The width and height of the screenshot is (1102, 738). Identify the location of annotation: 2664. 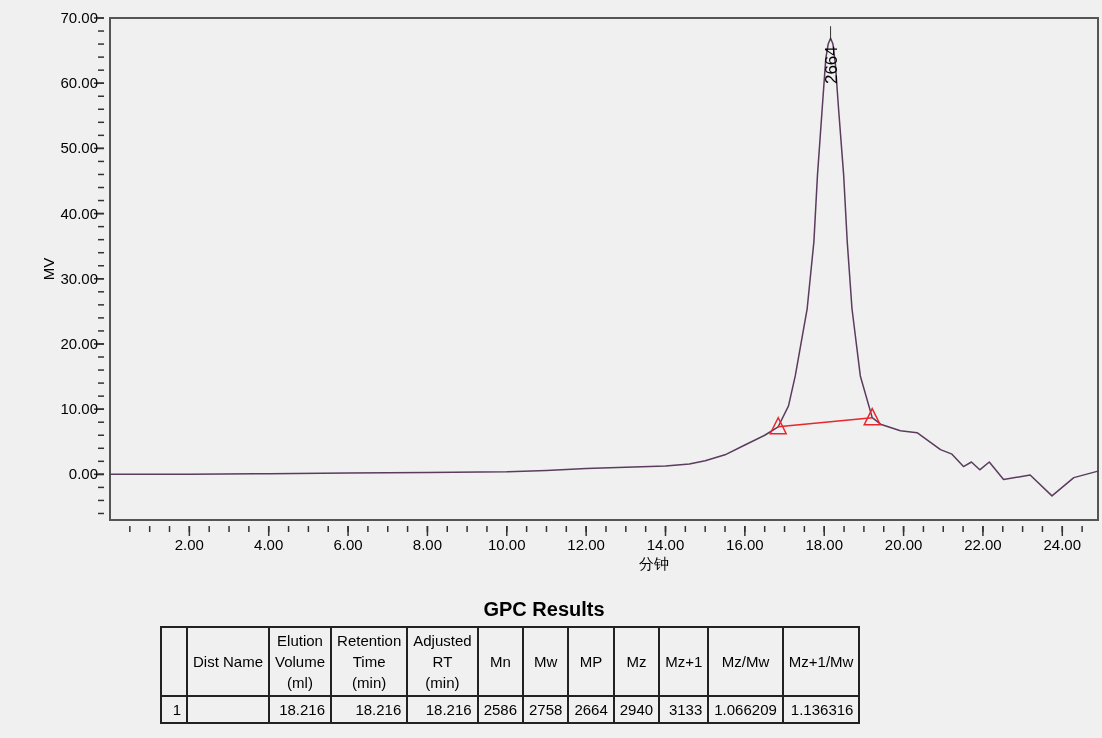
(831, 65).